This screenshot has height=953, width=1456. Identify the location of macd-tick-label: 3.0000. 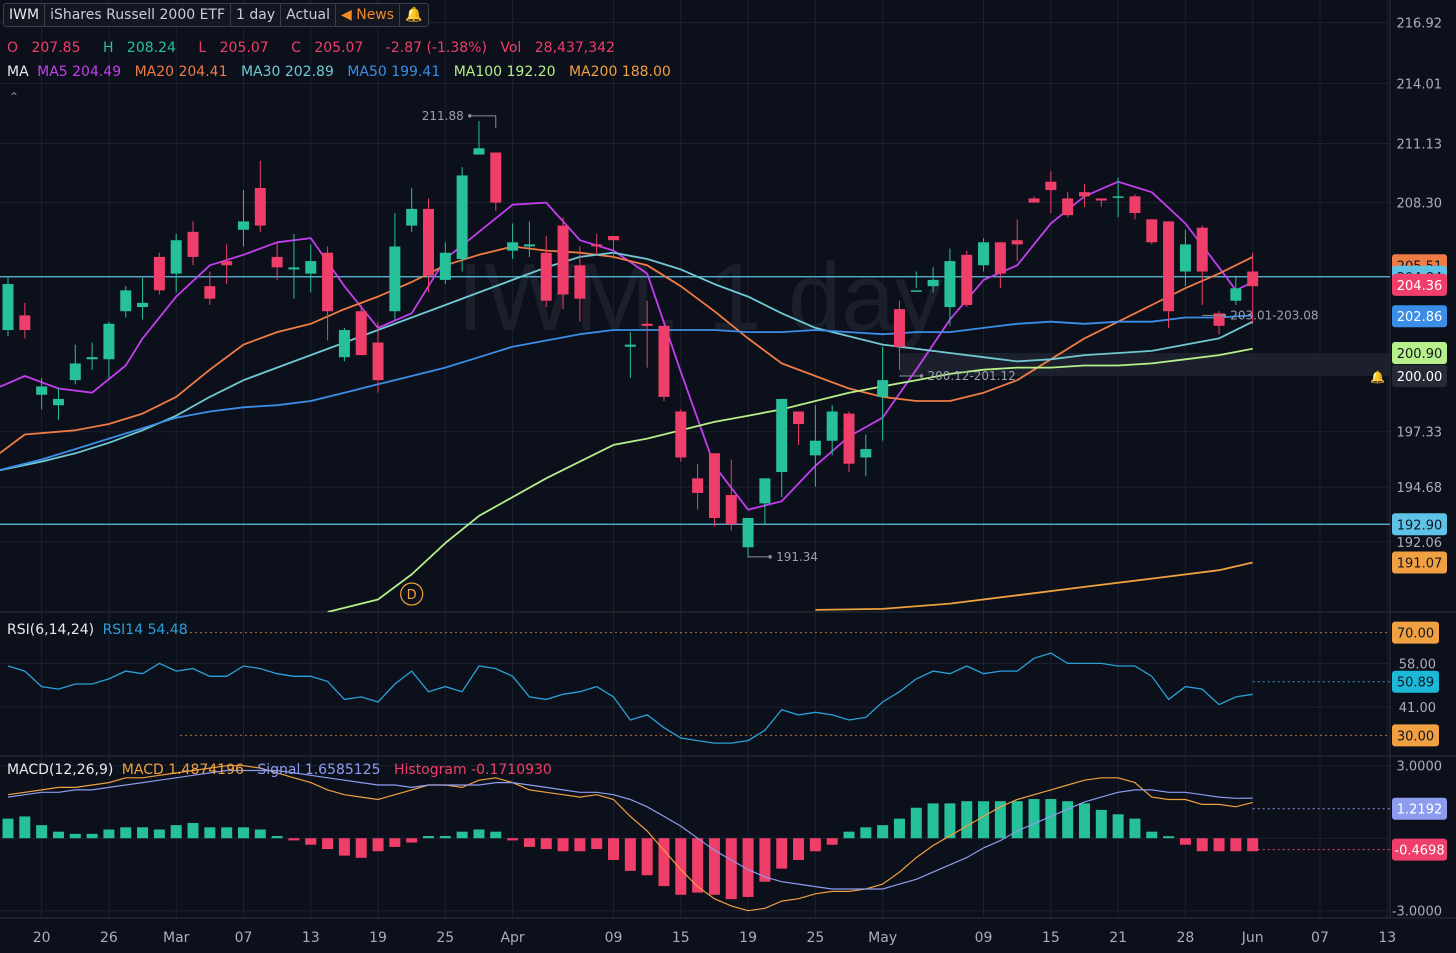
(1420, 767).